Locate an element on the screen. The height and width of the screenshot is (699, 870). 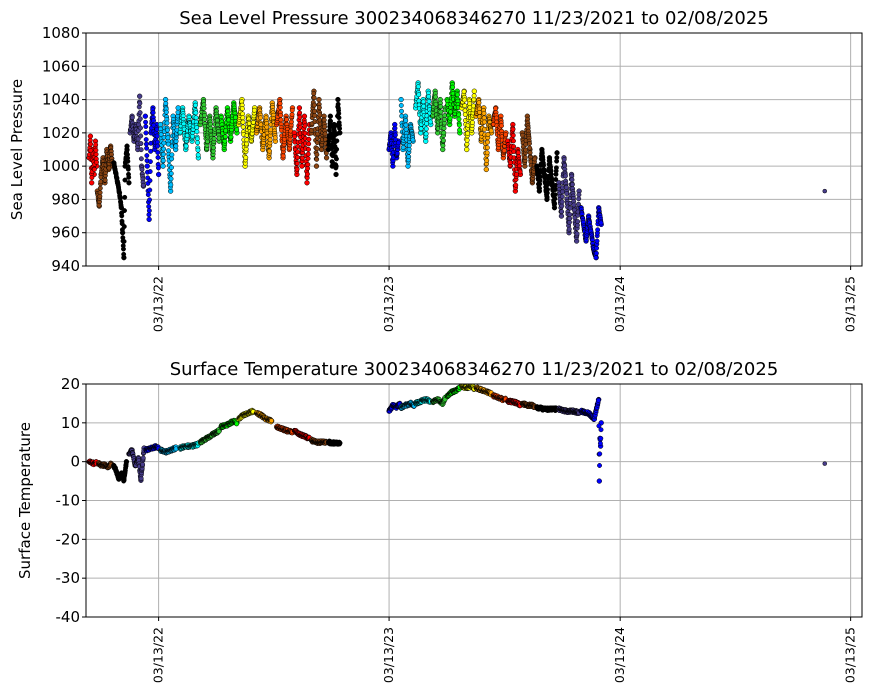
y-tick-label: -20 is located at coordinates (68, 539).